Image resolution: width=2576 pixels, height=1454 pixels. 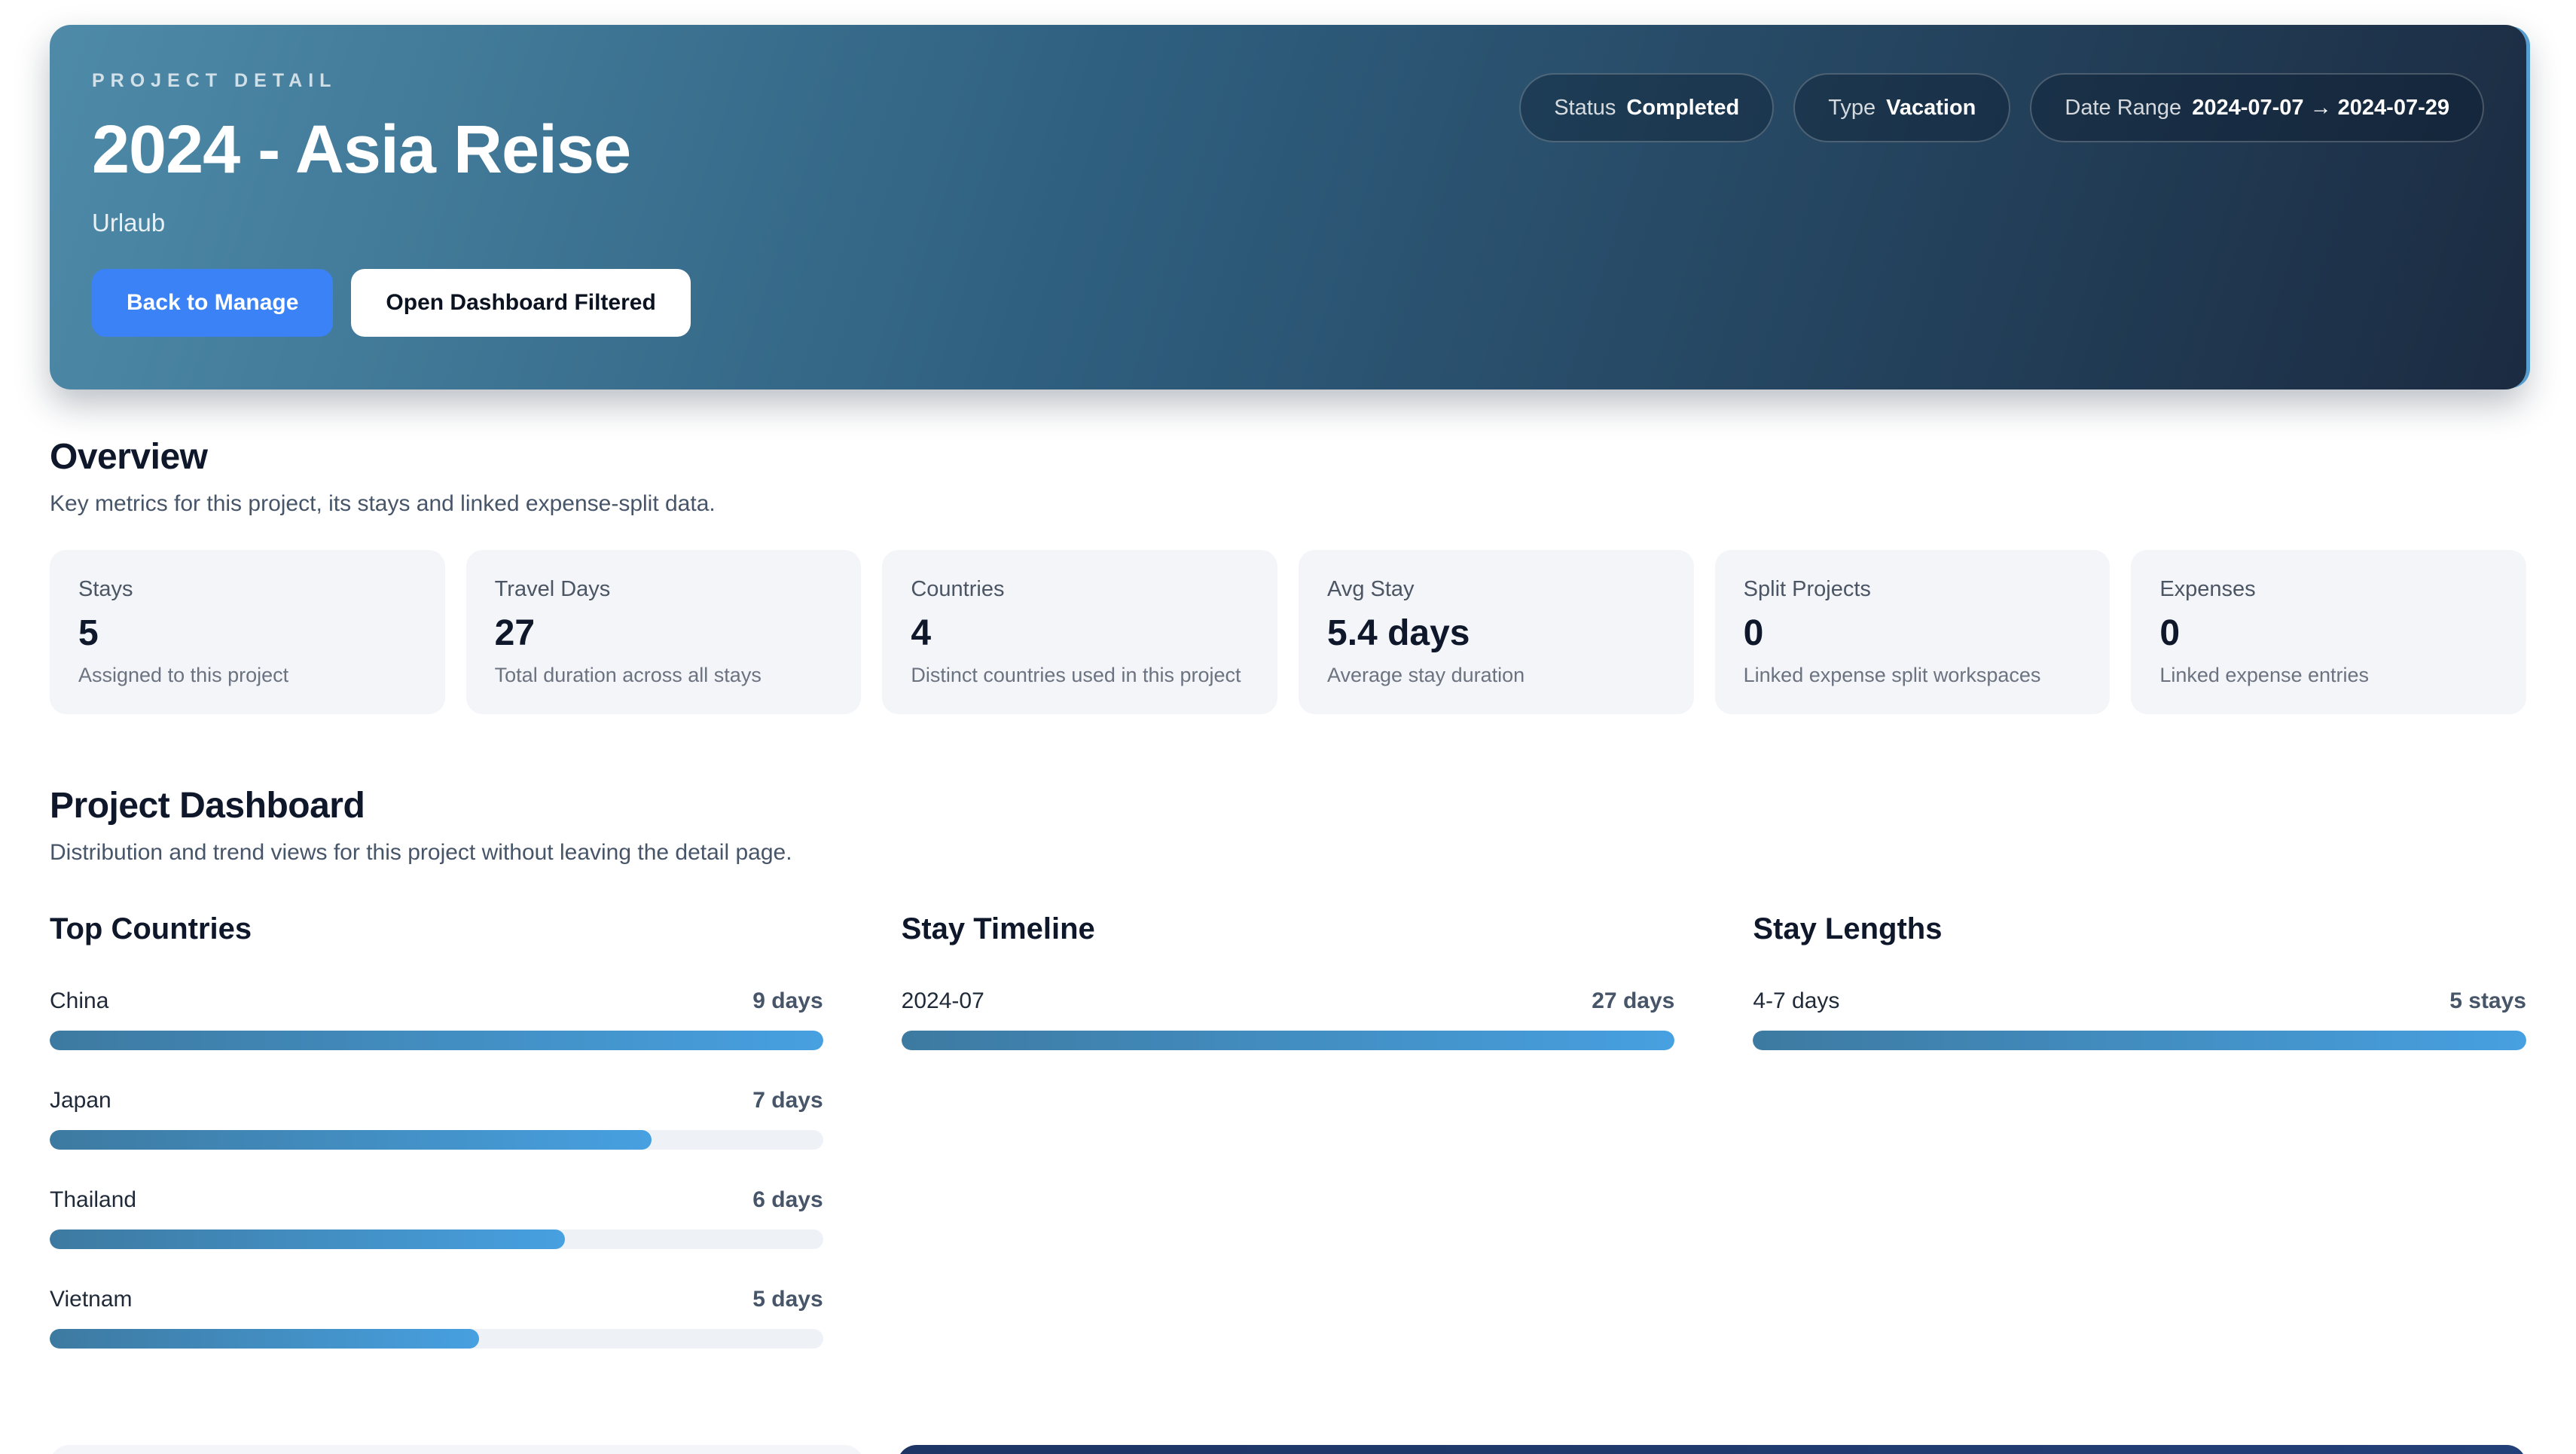 What do you see at coordinates (1288, 1001) in the screenshot?
I see `bar-labels: 2024-07 27 days` at bounding box center [1288, 1001].